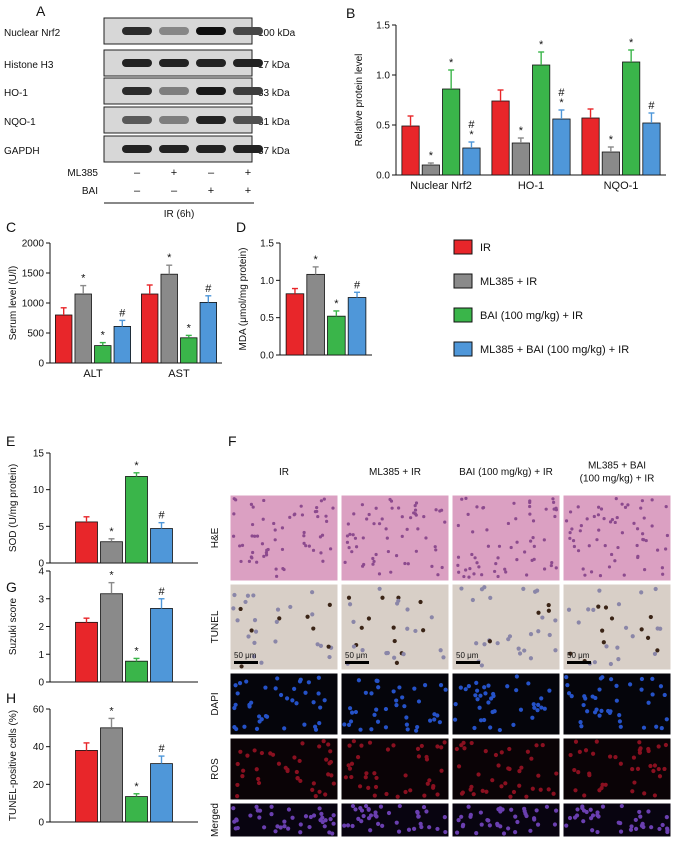  Describe the element at coordinates (41, 627) in the screenshot. I see `y-tick-label: 2` at that location.